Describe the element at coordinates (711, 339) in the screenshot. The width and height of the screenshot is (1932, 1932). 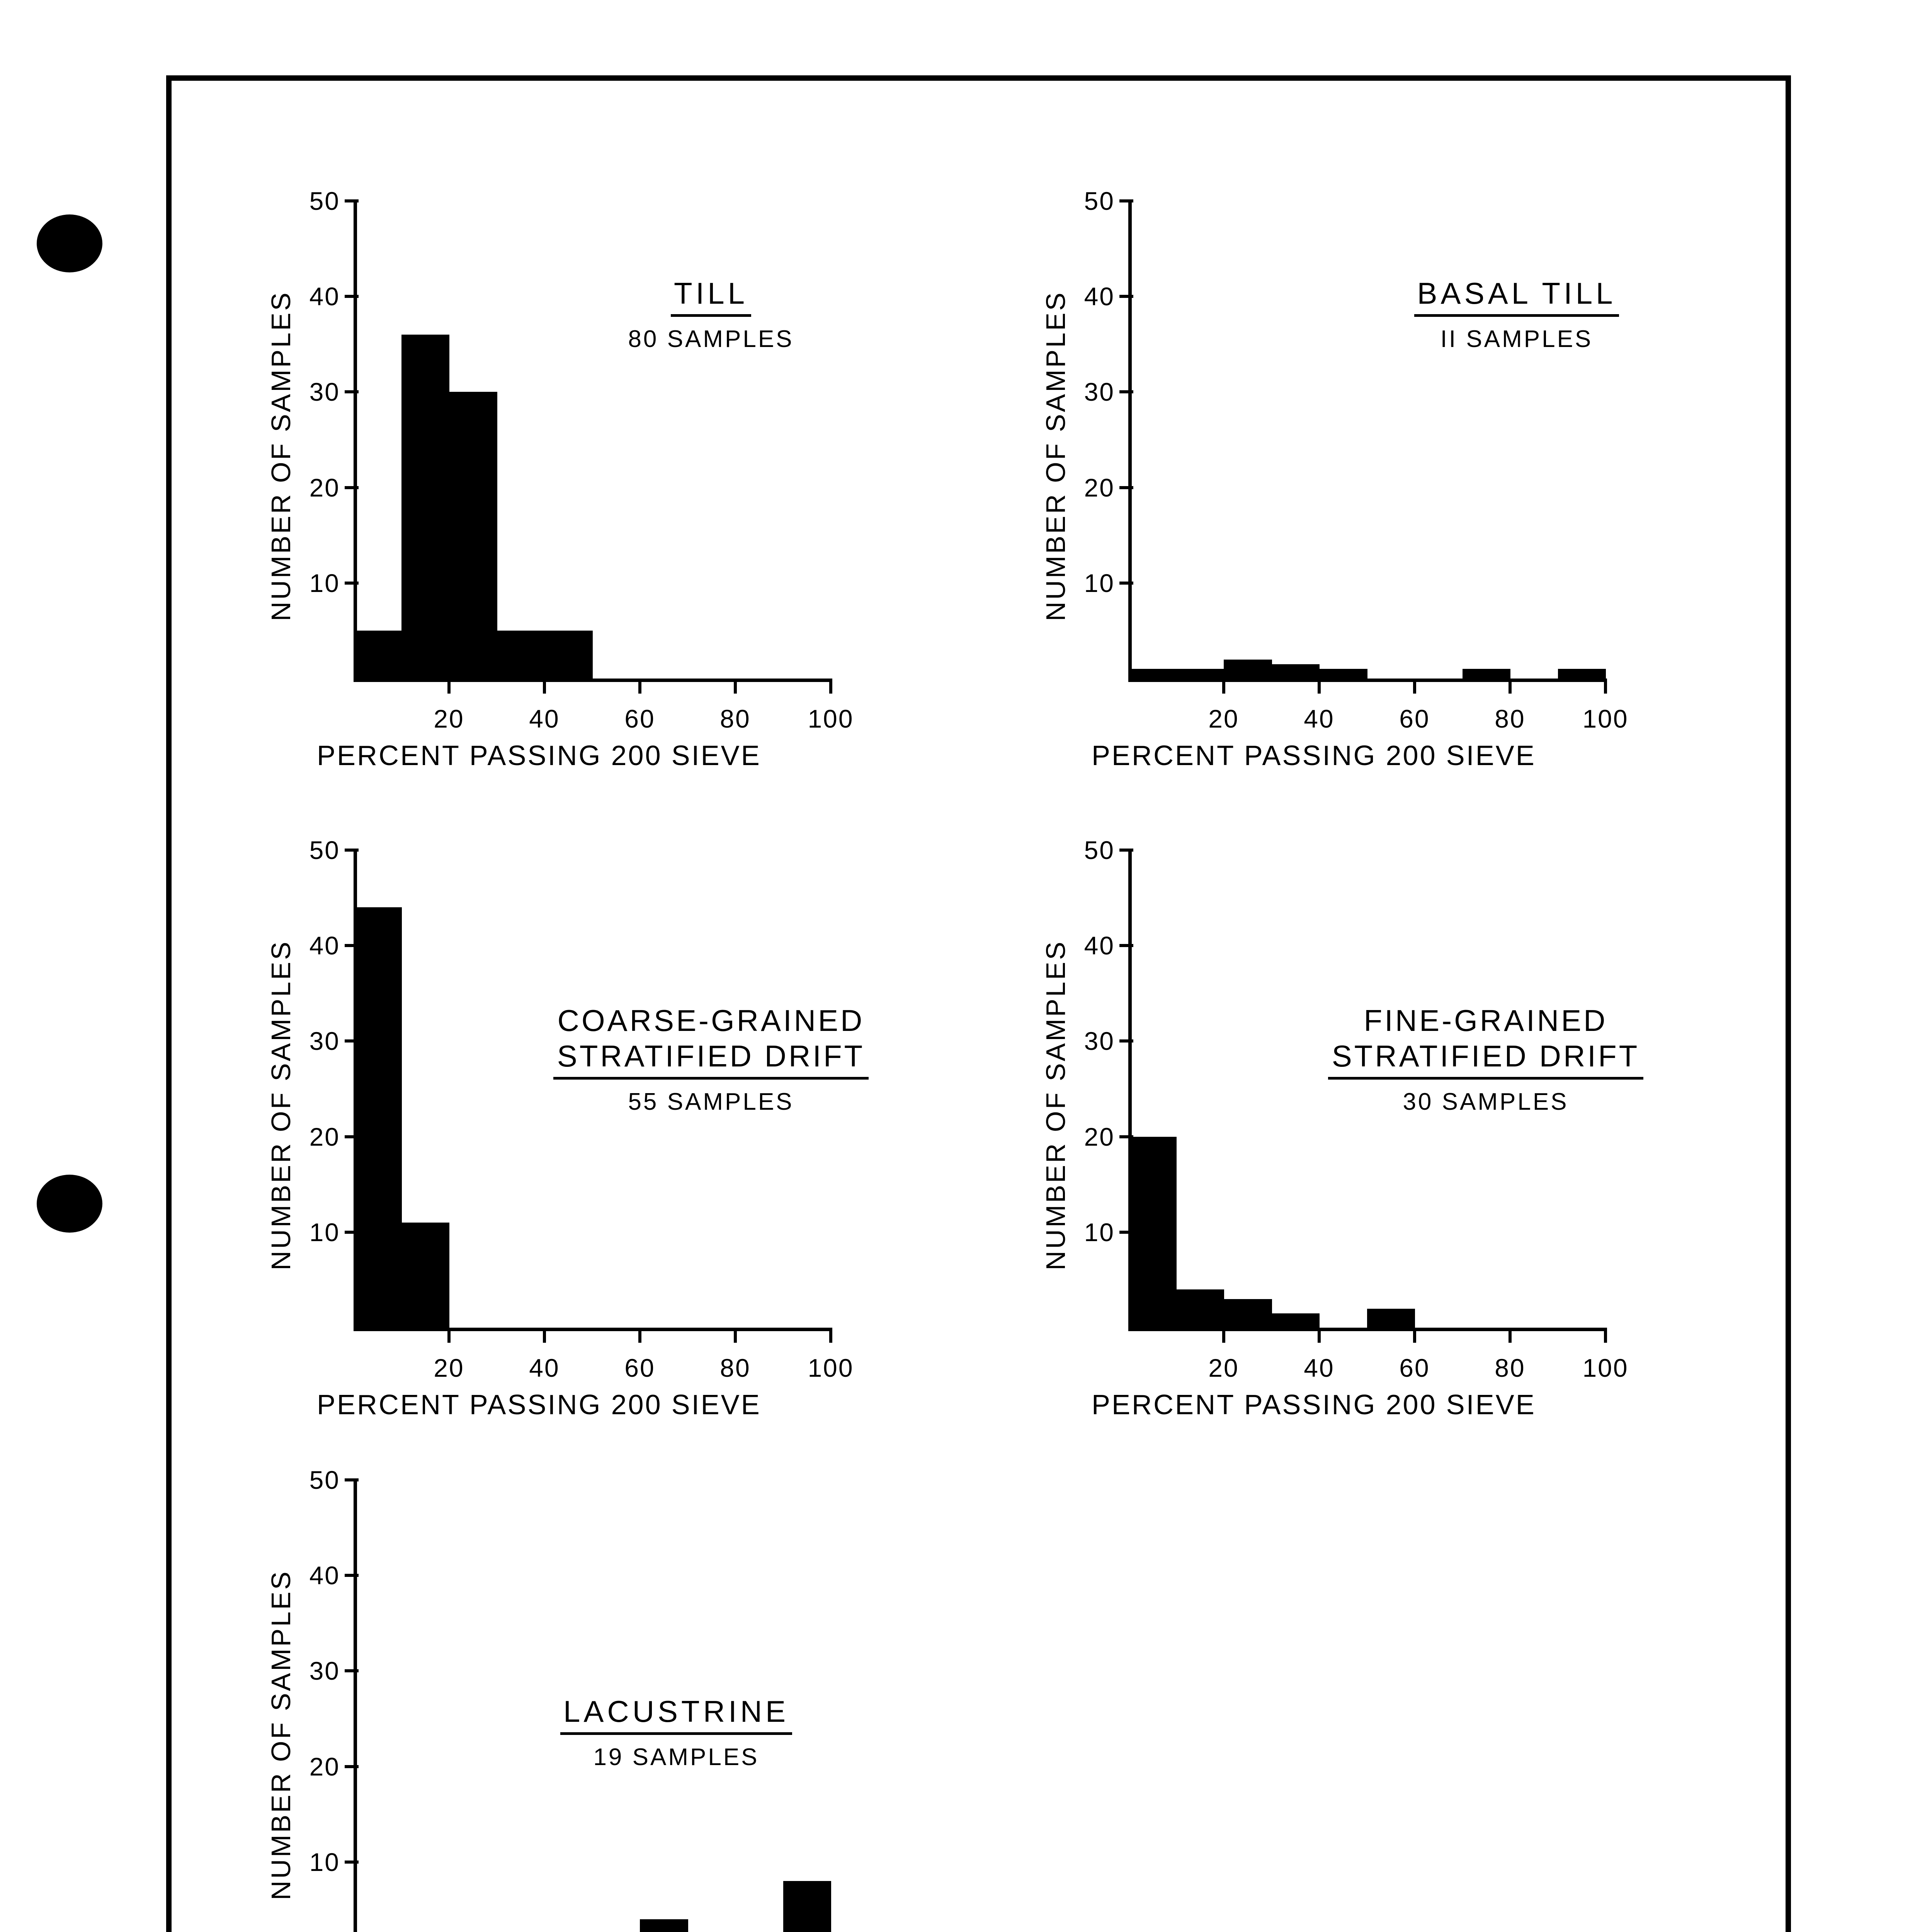
I see `chart-sample-count: 80 SAMPLES` at that location.